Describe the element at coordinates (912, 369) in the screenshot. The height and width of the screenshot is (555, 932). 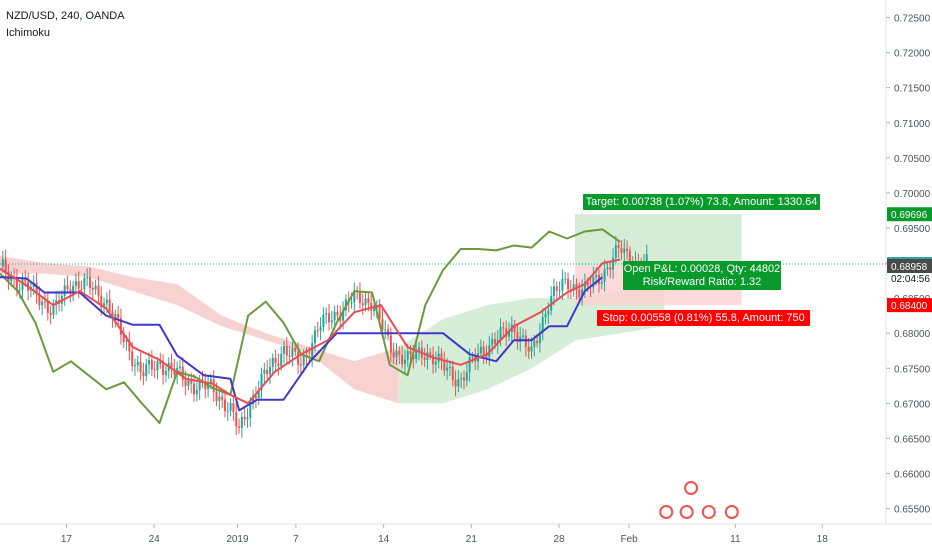
I see `y-tick-label: 0.67500` at that location.